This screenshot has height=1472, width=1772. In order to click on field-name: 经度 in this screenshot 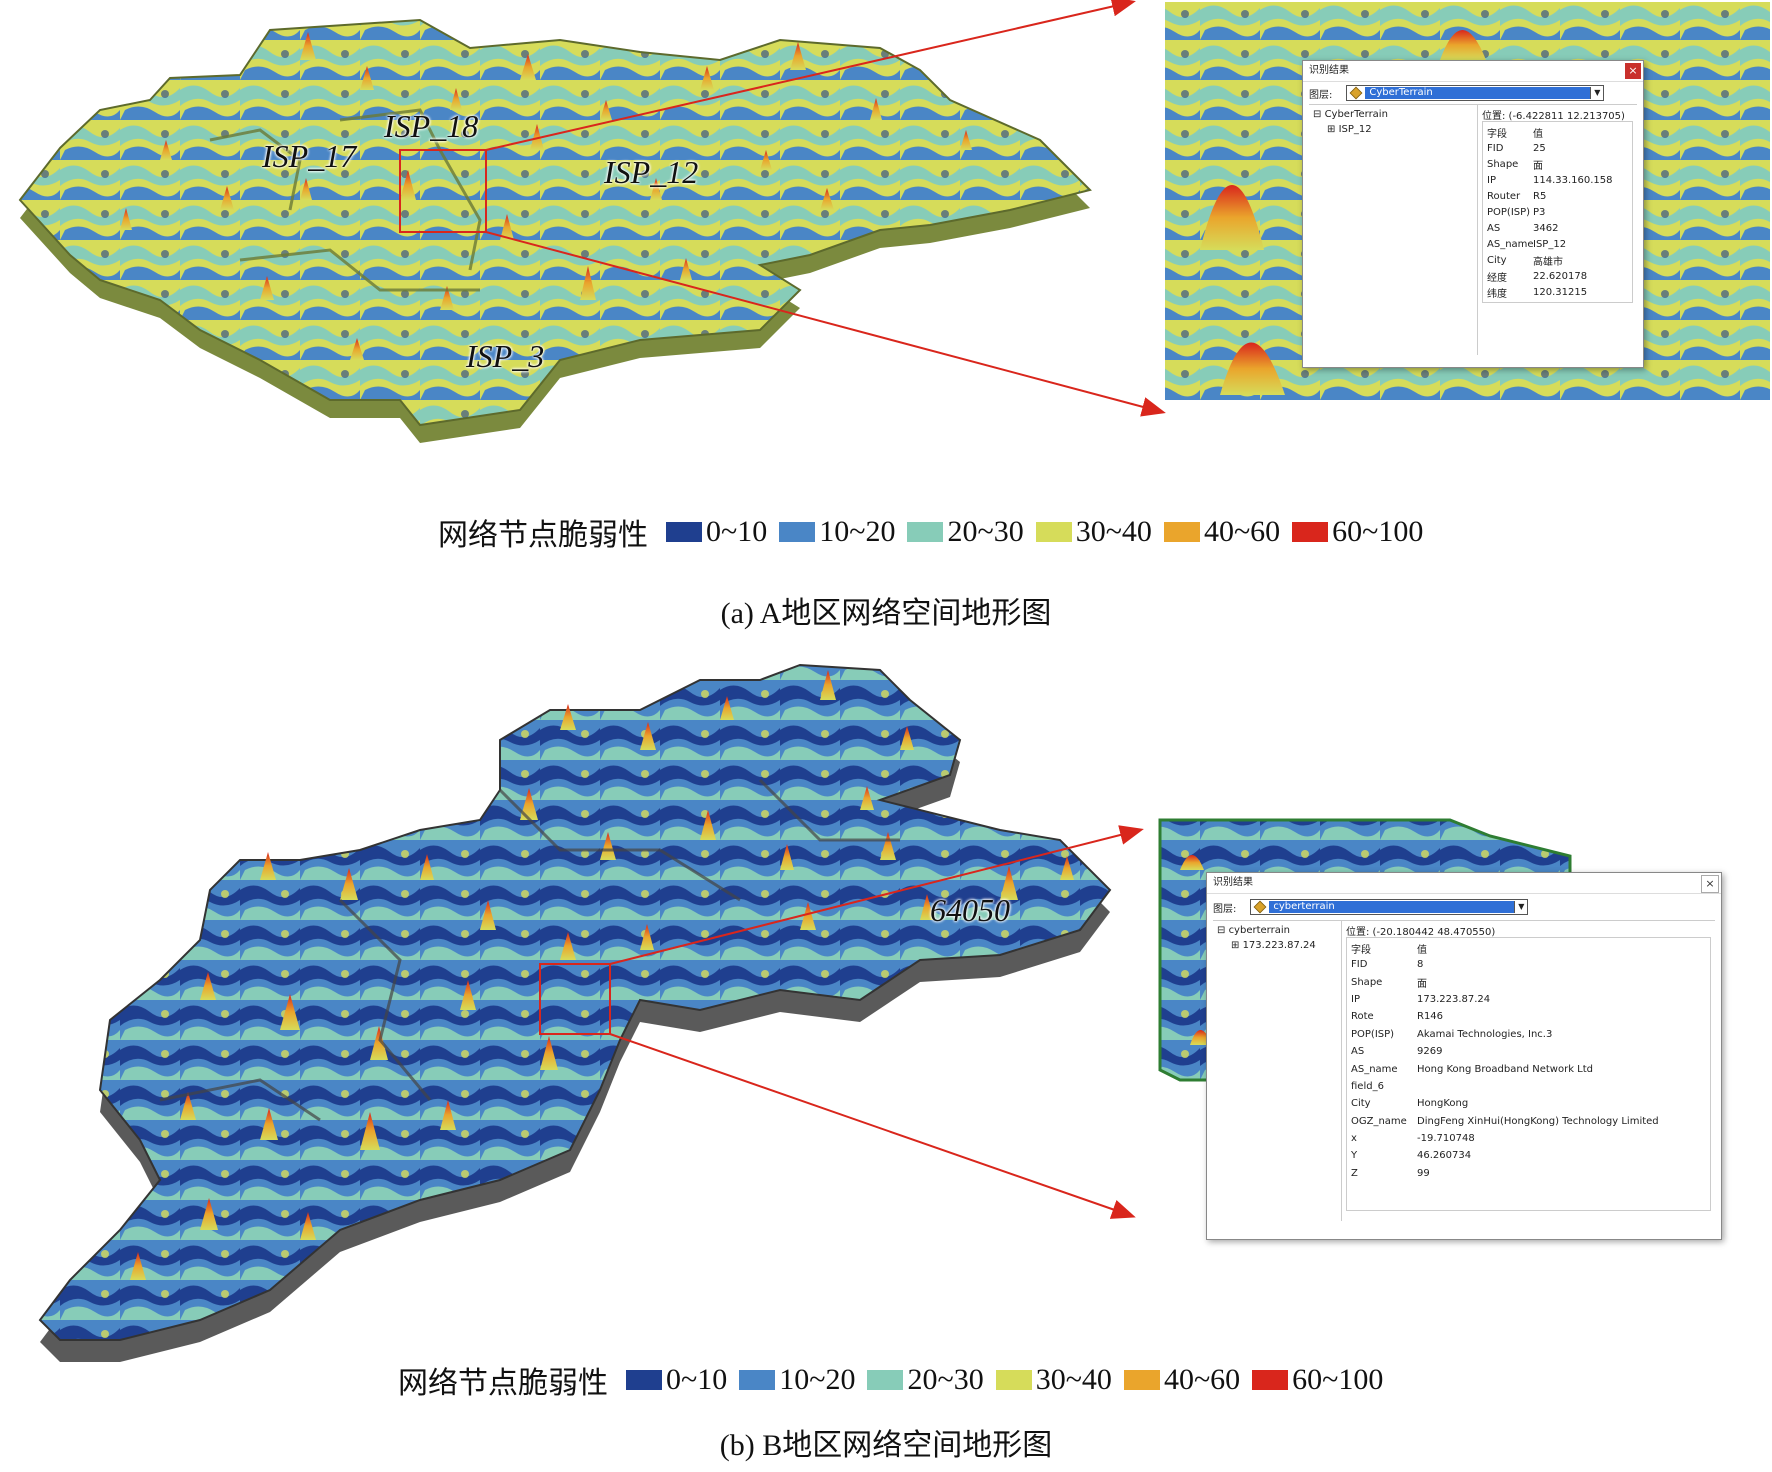, I will do `click(1497, 278)`.